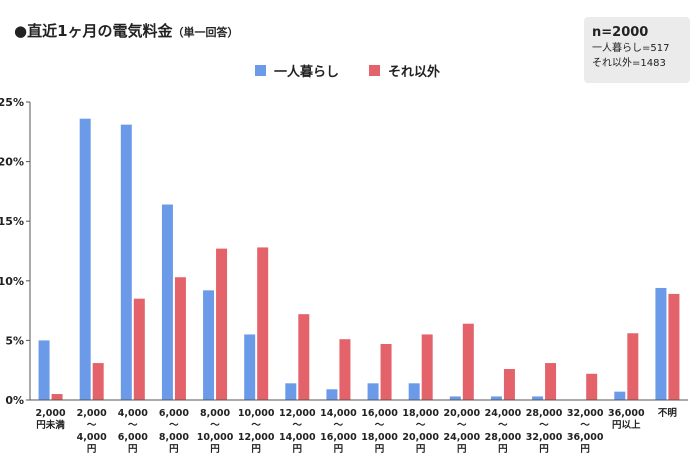  Describe the element at coordinates (12, 221) in the screenshot. I see `y-tick-label: 15%` at that location.